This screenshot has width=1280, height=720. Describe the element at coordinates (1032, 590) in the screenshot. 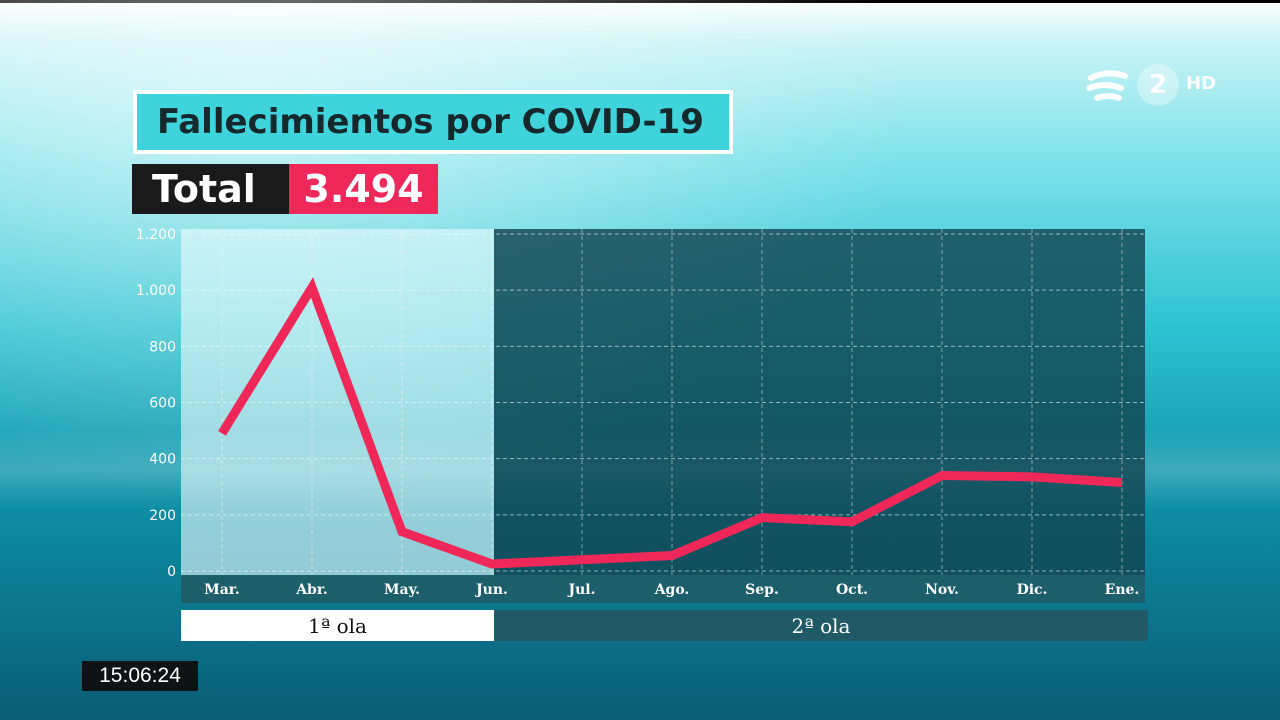

I see `x-tick-label: Dic.` at that location.